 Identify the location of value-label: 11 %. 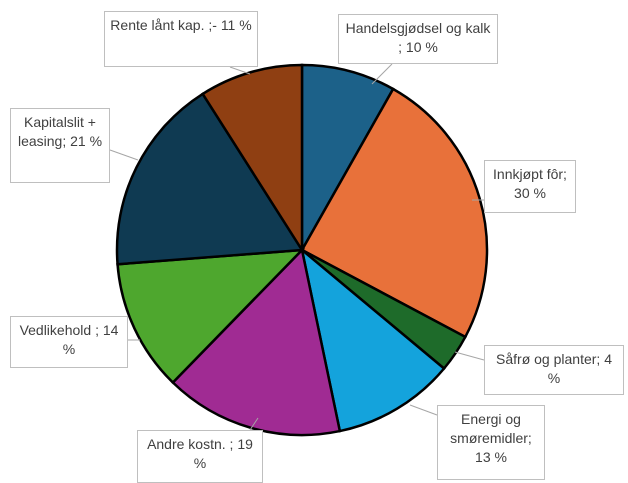
(236, 25).